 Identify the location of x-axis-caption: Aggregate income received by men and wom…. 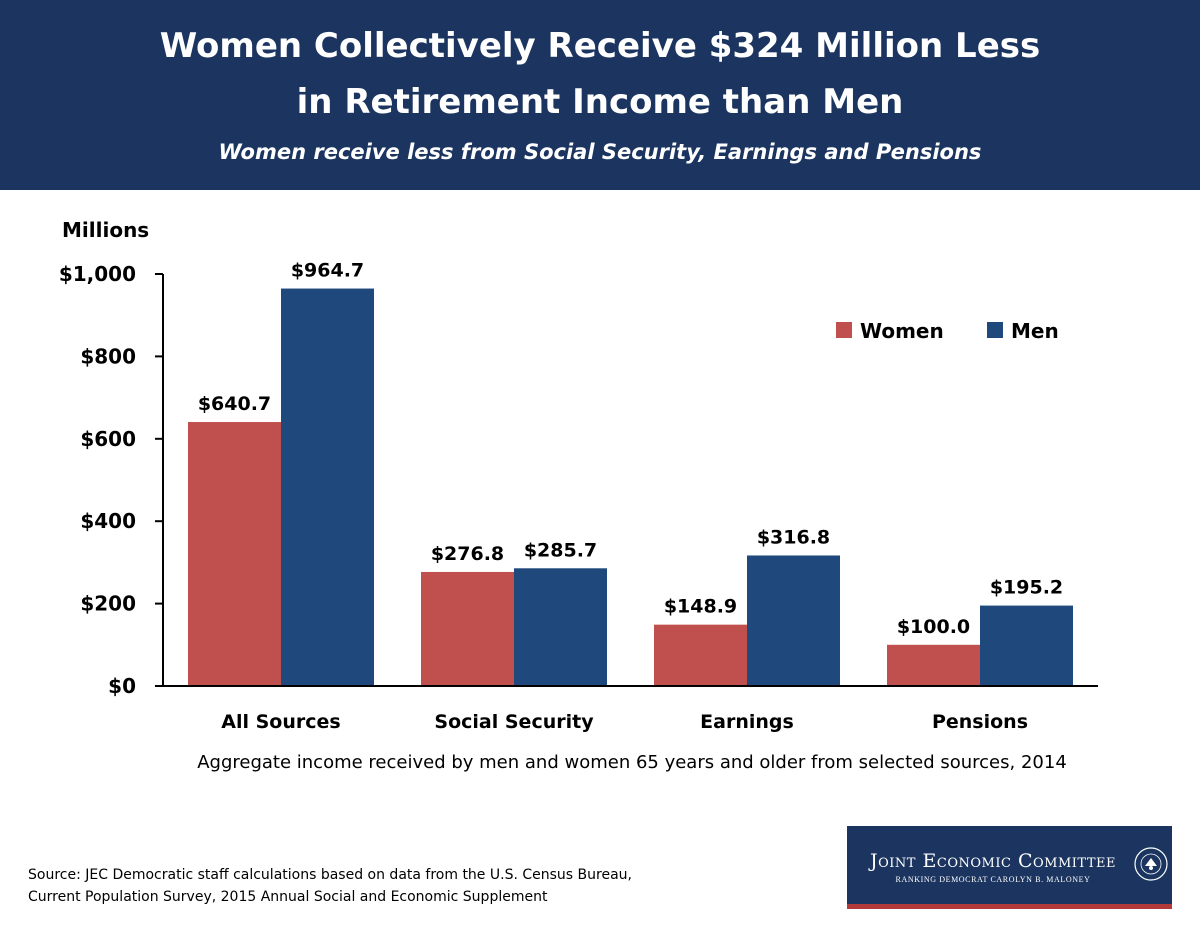
(632, 762).